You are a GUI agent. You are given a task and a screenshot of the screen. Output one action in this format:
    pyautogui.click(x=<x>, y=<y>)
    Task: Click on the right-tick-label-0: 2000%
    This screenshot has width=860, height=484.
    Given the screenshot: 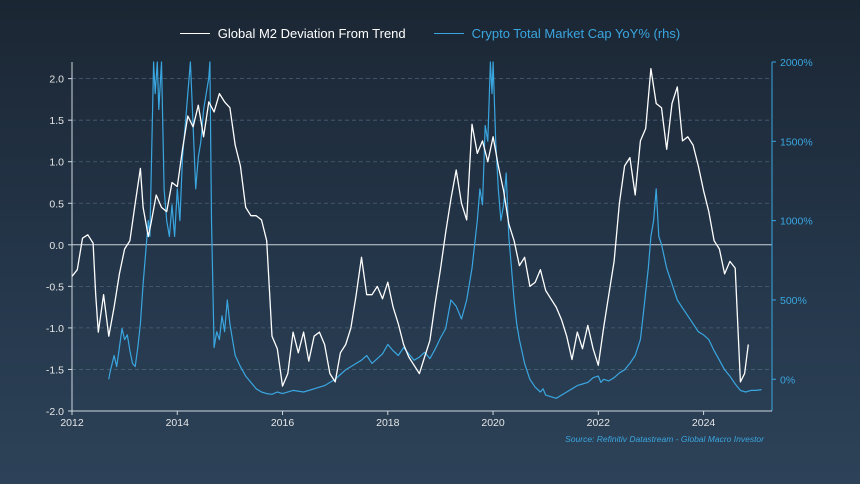 What is the action you would take?
    pyautogui.click(x=796, y=63)
    